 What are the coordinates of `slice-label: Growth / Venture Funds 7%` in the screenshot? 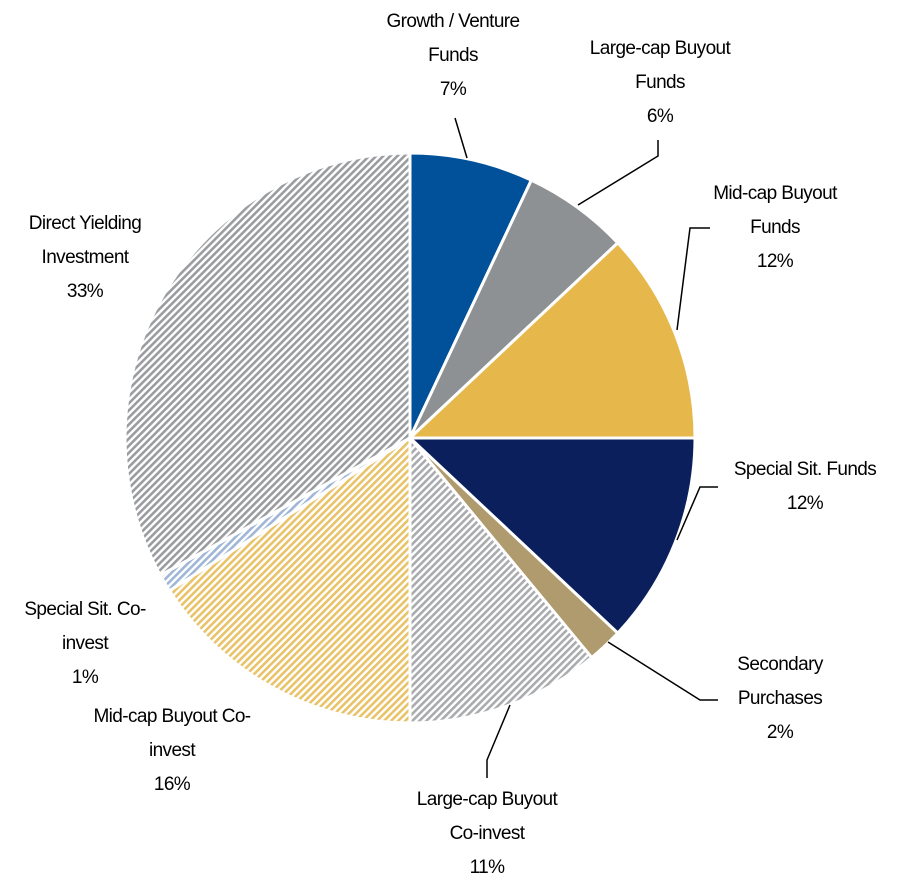 It's located at (453, 56).